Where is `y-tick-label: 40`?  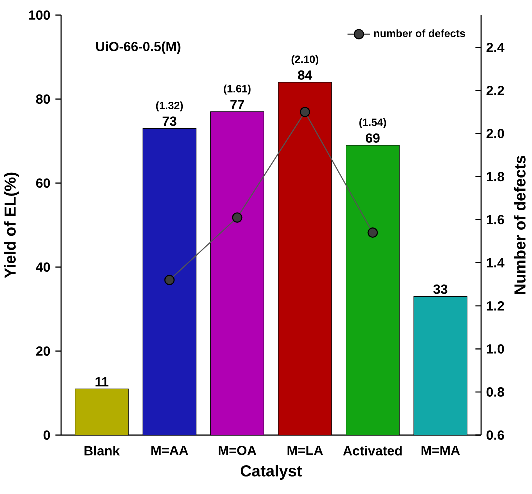 y-tick-label: 40 is located at coordinates (43, 267).